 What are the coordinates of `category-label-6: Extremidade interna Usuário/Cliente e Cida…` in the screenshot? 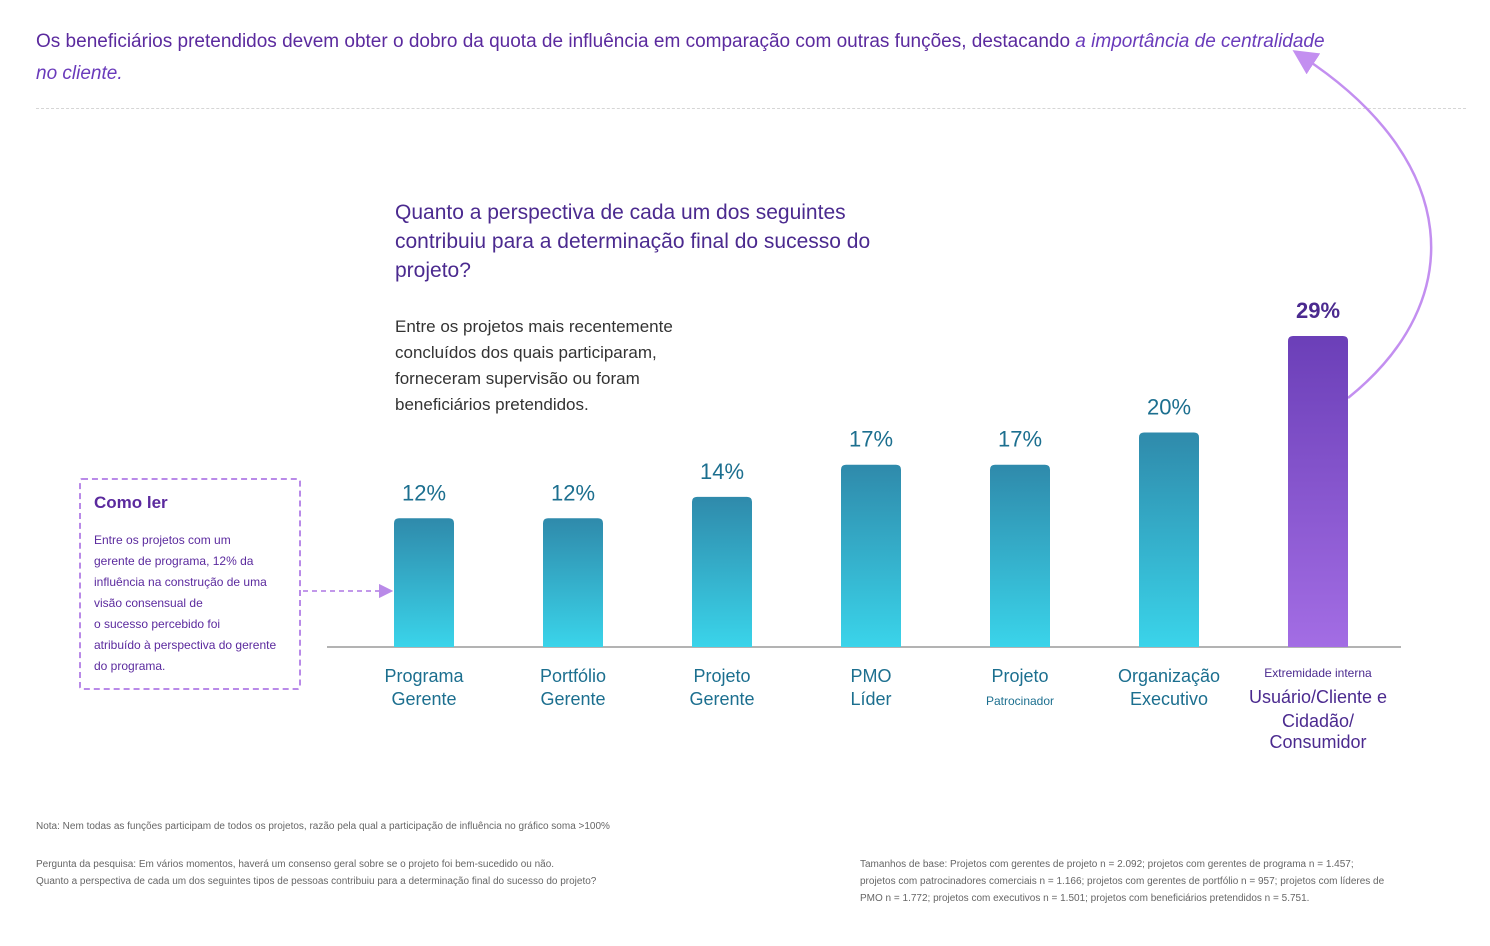 It's located at (1318, 709).